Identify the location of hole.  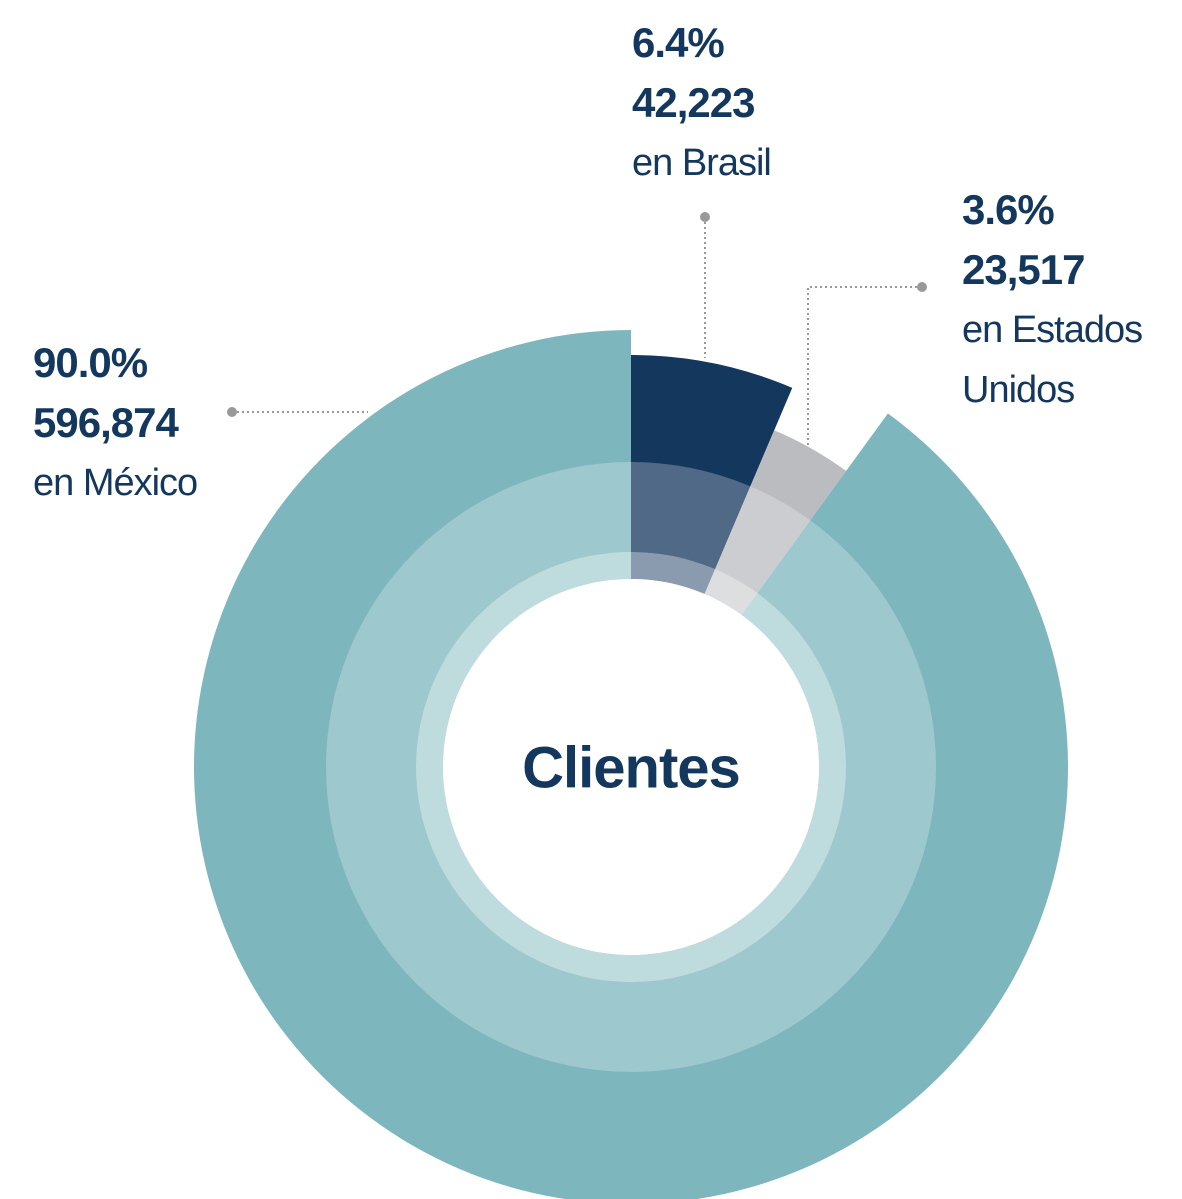
(631, 767).